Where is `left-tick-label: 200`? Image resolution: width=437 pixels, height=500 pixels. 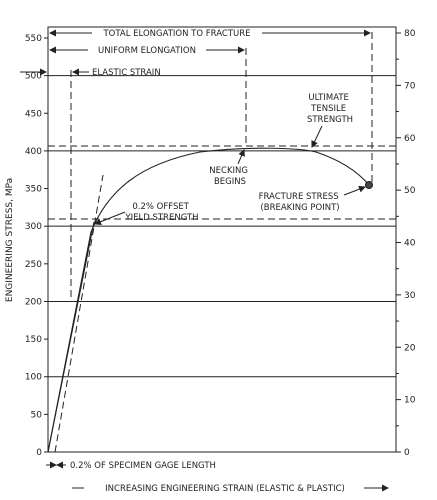 left-tick-label: 200 is located at coordinates (33, 302).